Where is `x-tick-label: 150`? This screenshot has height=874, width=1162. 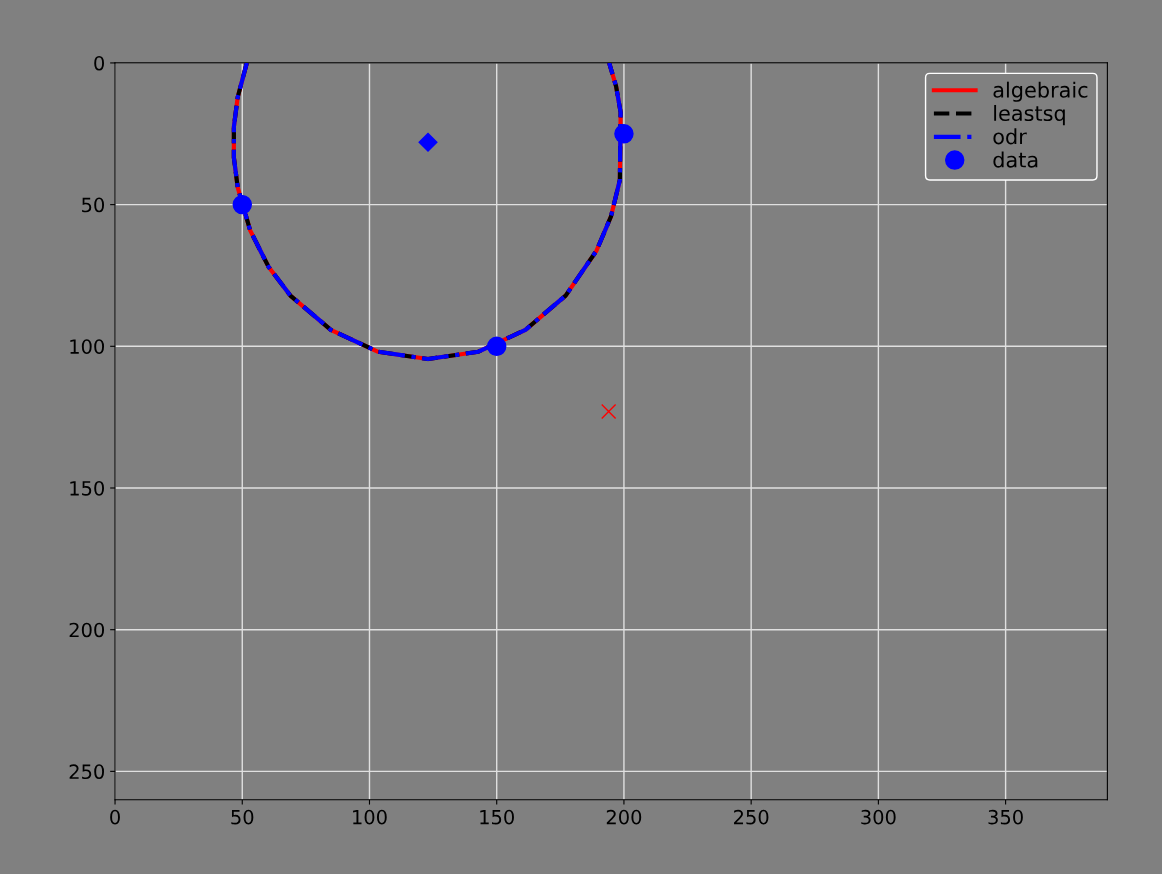 x-tick-label: 150 is located at coordinates (497, 817).